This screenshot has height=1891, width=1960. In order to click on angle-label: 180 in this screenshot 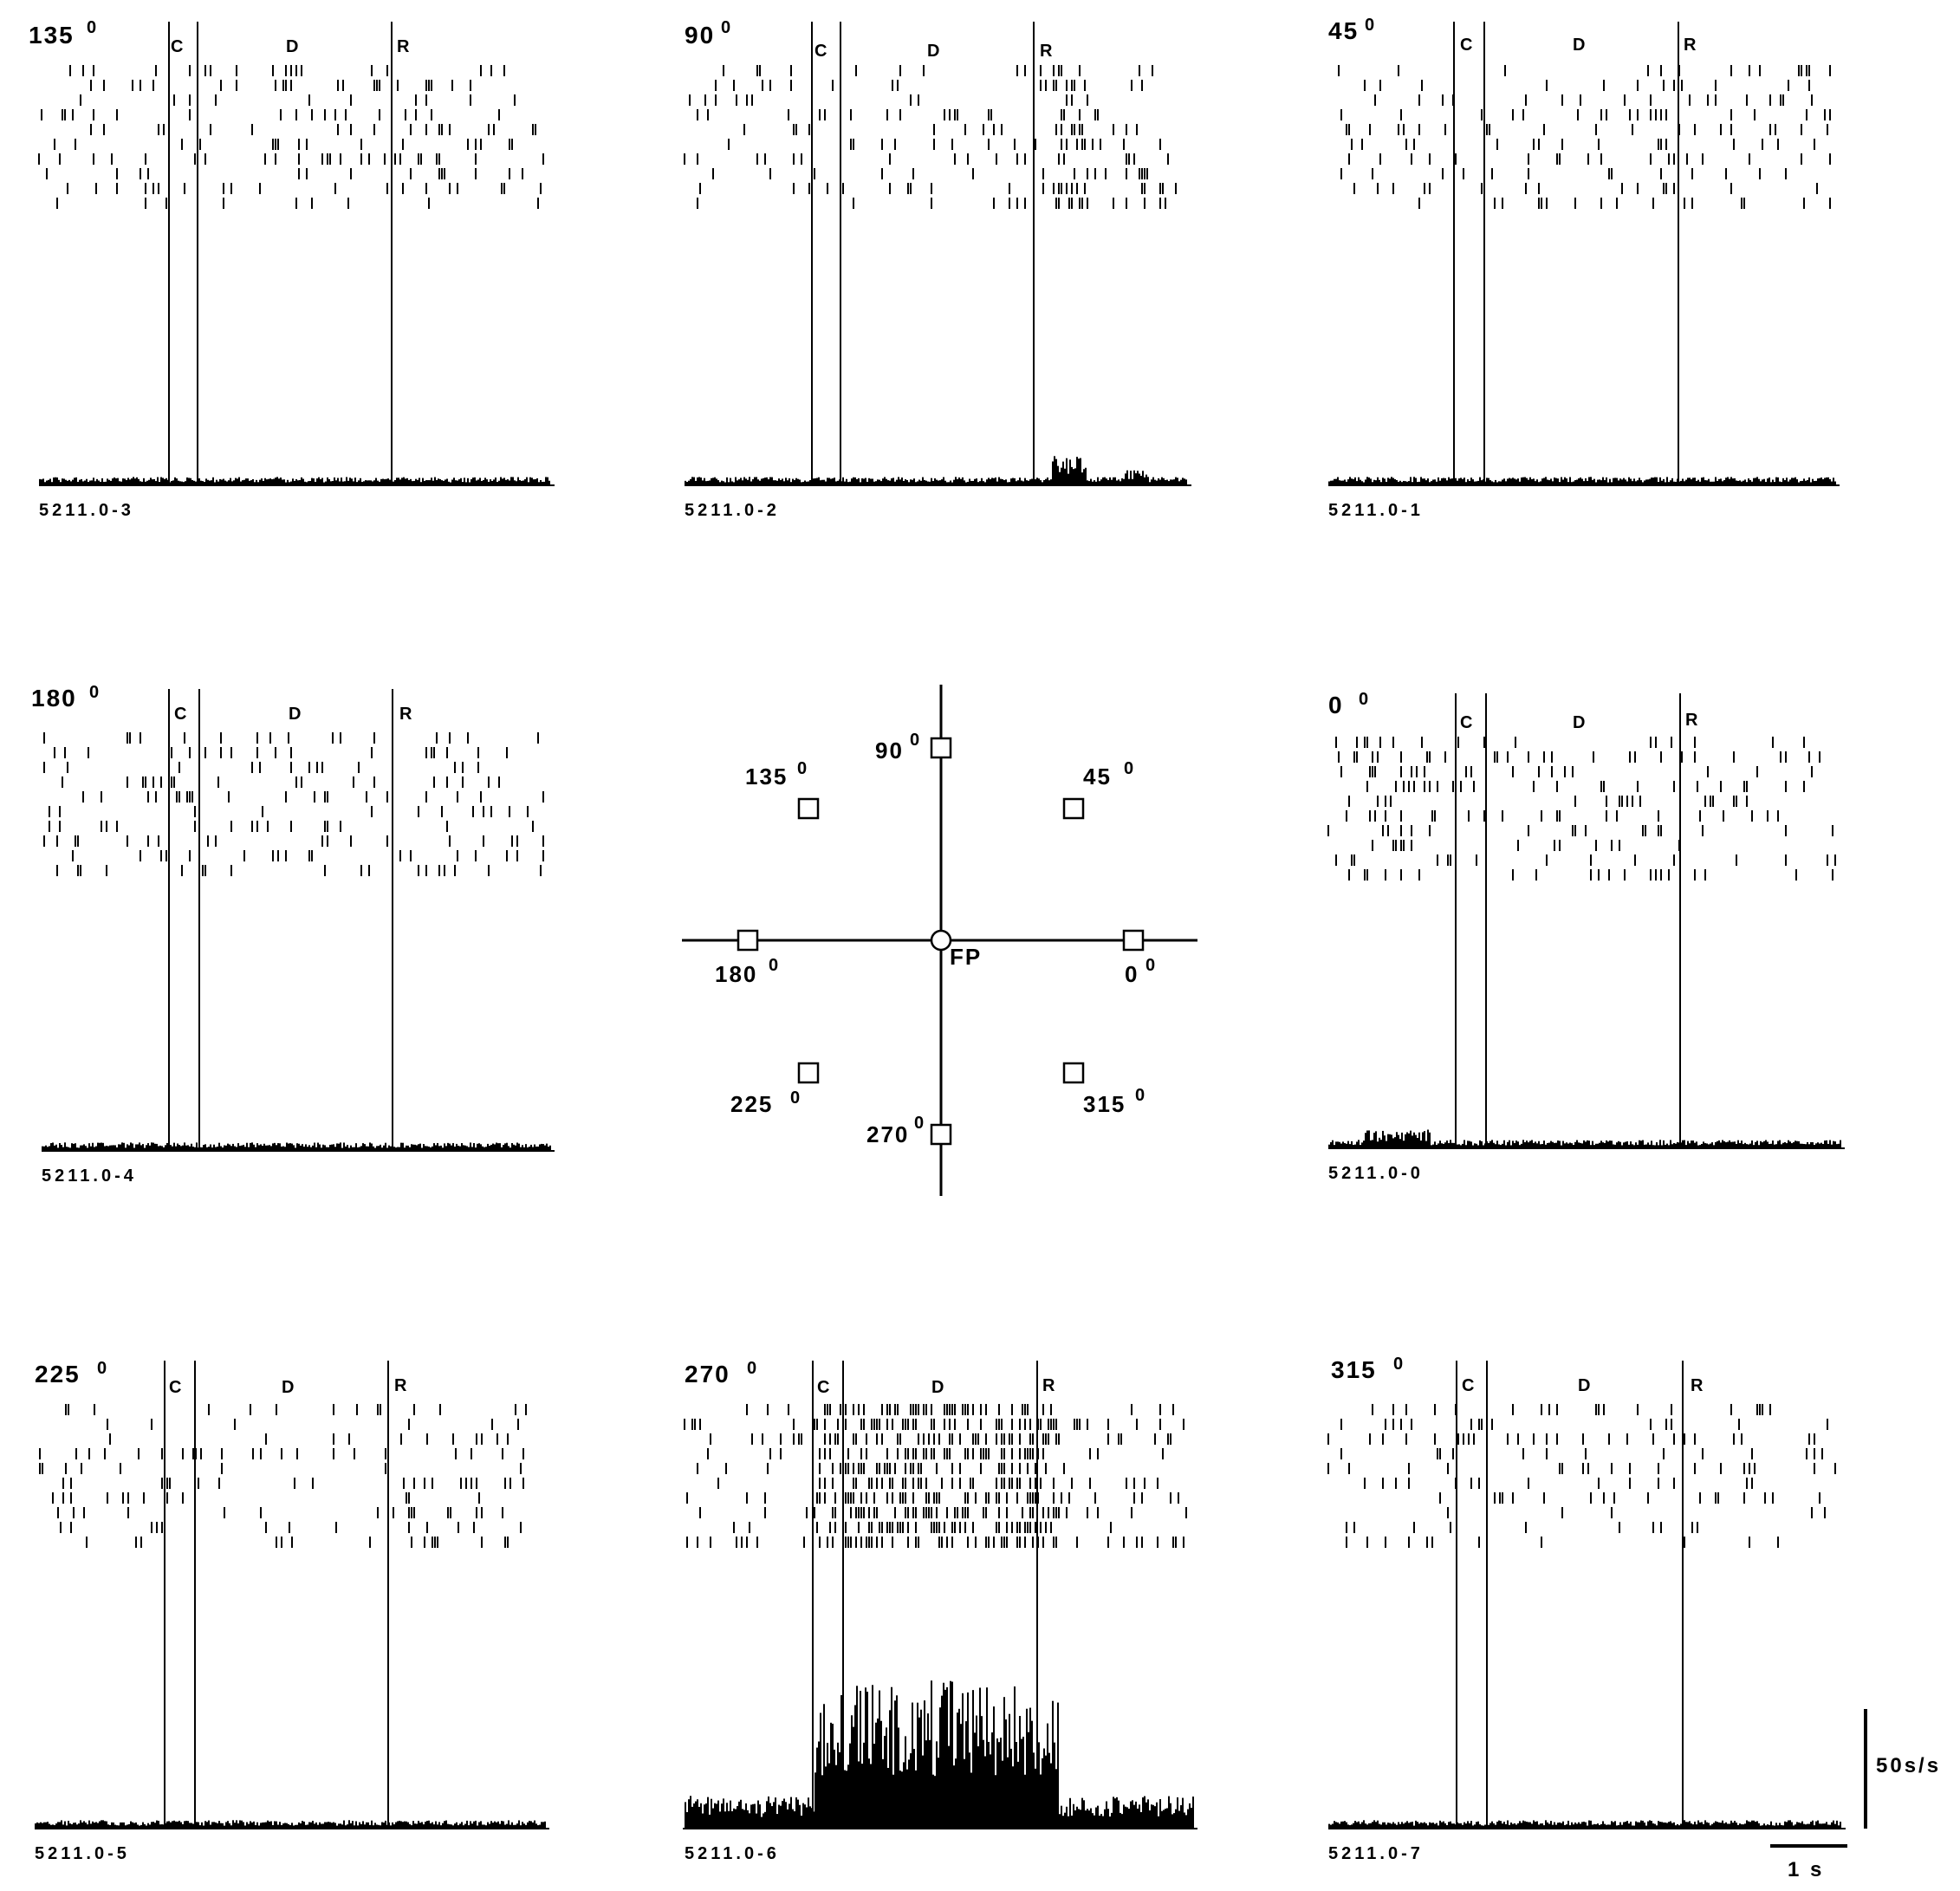, I will do `click(54, 698)`.